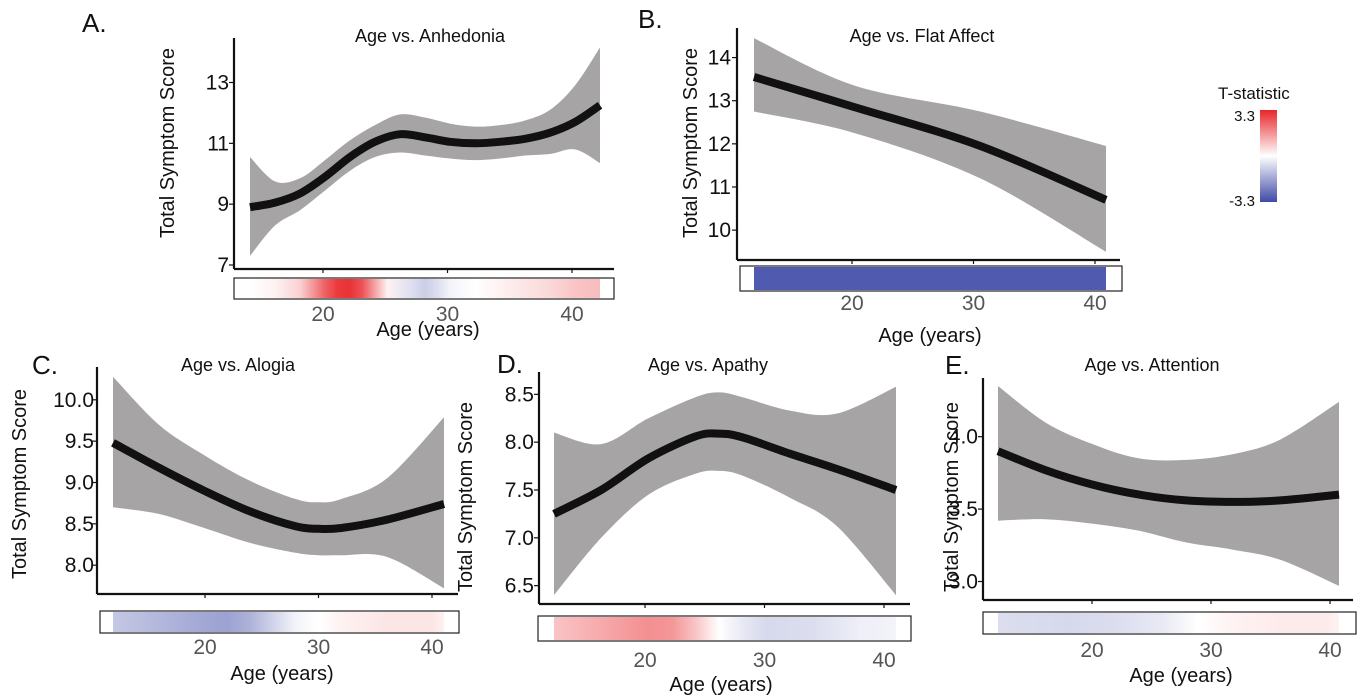 Image resolution: width=1362 pixels, height=698 pixels. What do you see at coordinates (957, 365) in the screenshot?
I see `panel-letter: E.` at bounding box center [957, 365].